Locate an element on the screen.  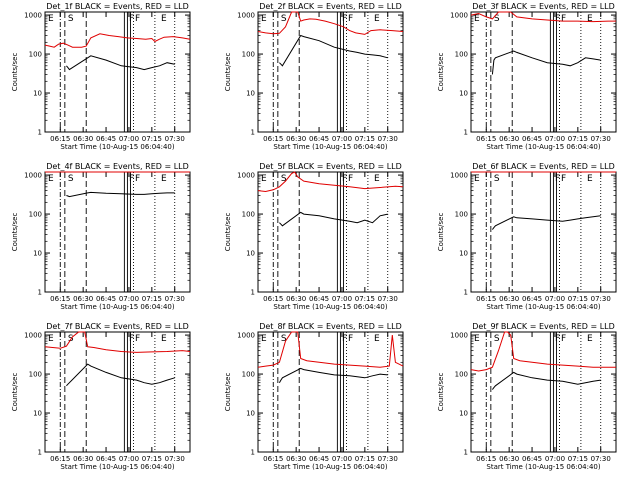
panel-title: Det_1f BLACK = Events, RED = LLD is located at coordinates (117, 6).